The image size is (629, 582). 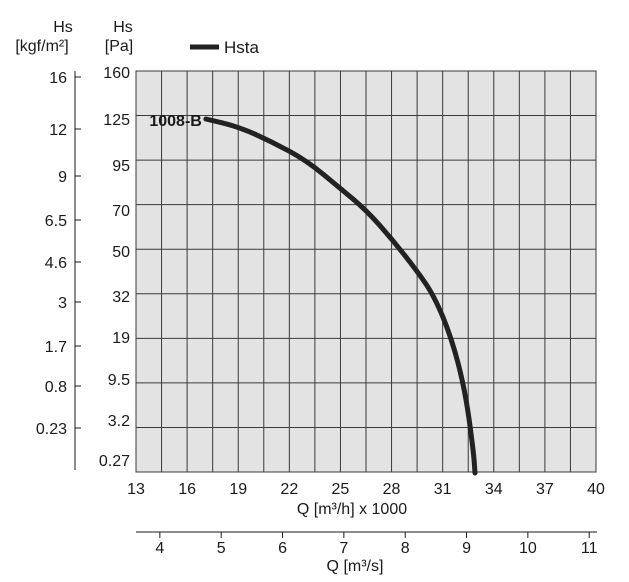 What do you see at coordinates (121, 338) in the screenshot?
I see `y-inner-tick-label: 19` at bounding box center [121, 338].